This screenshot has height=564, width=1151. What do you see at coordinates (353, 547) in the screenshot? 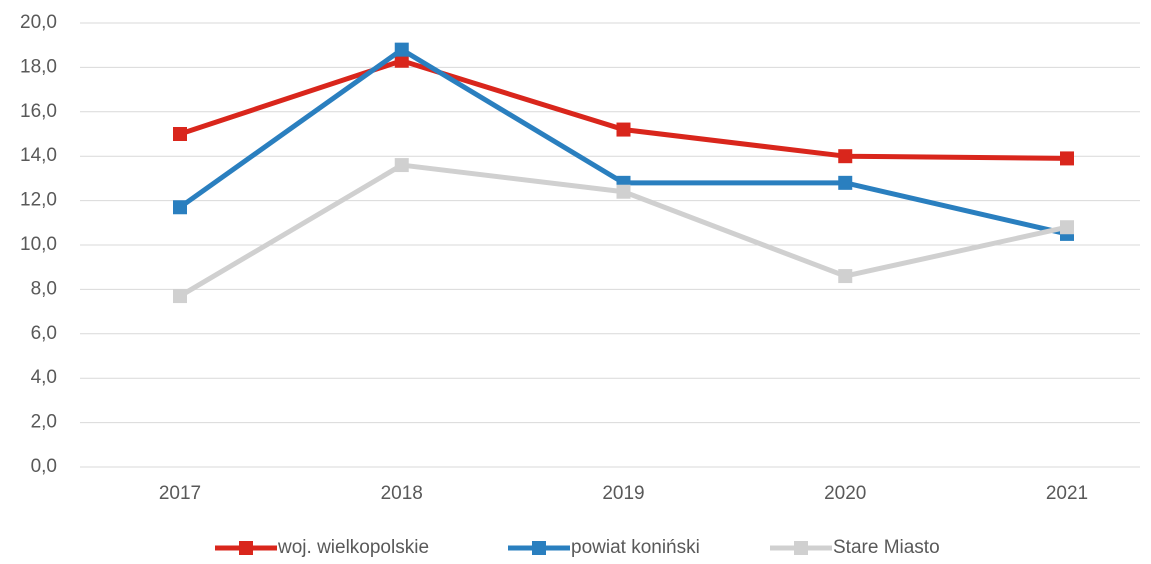
I see `legend-label: woj. wielkopolskie` at bounding box center [353, 547].